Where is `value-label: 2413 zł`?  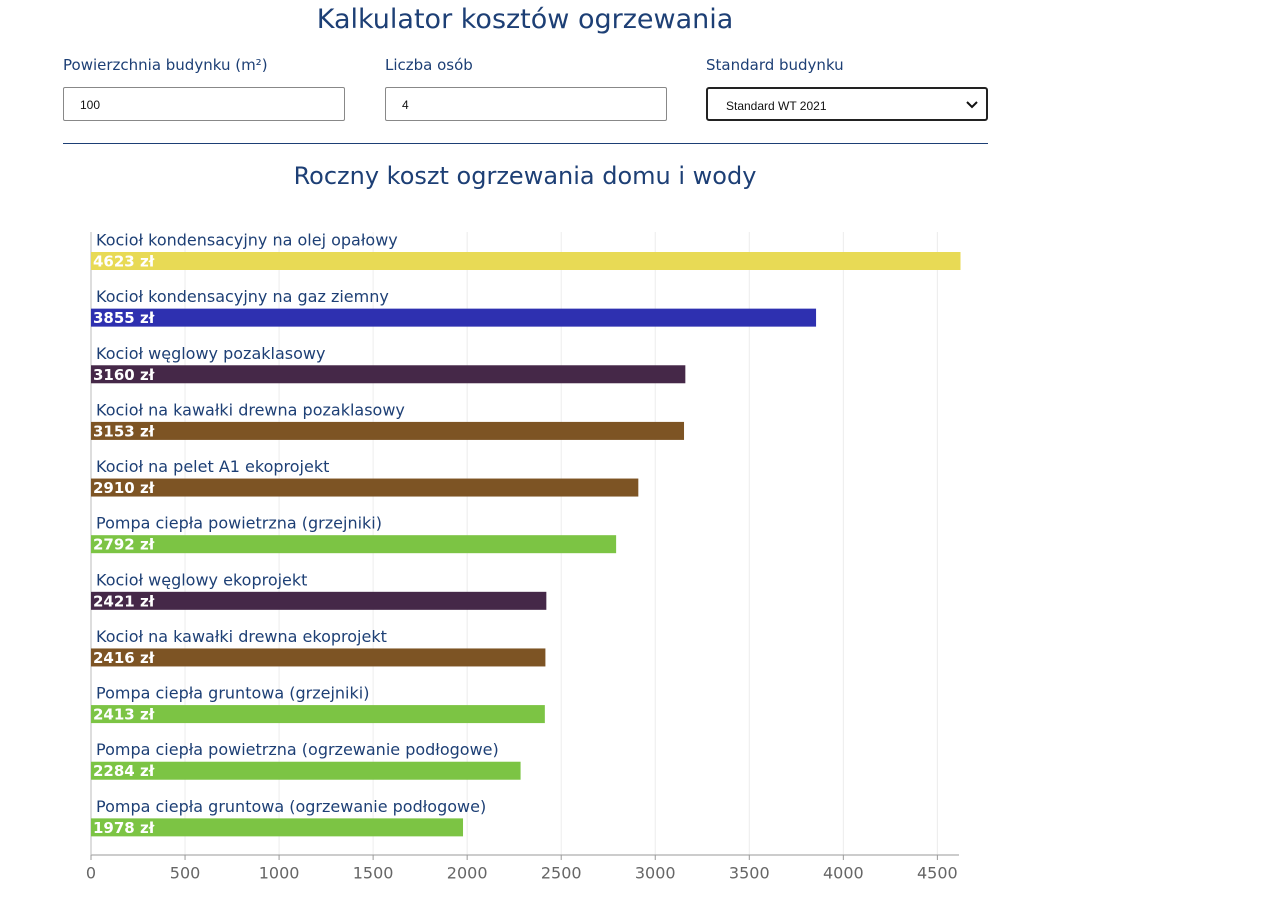
value-label: 2413 zł is located at coordinates (124, 715).